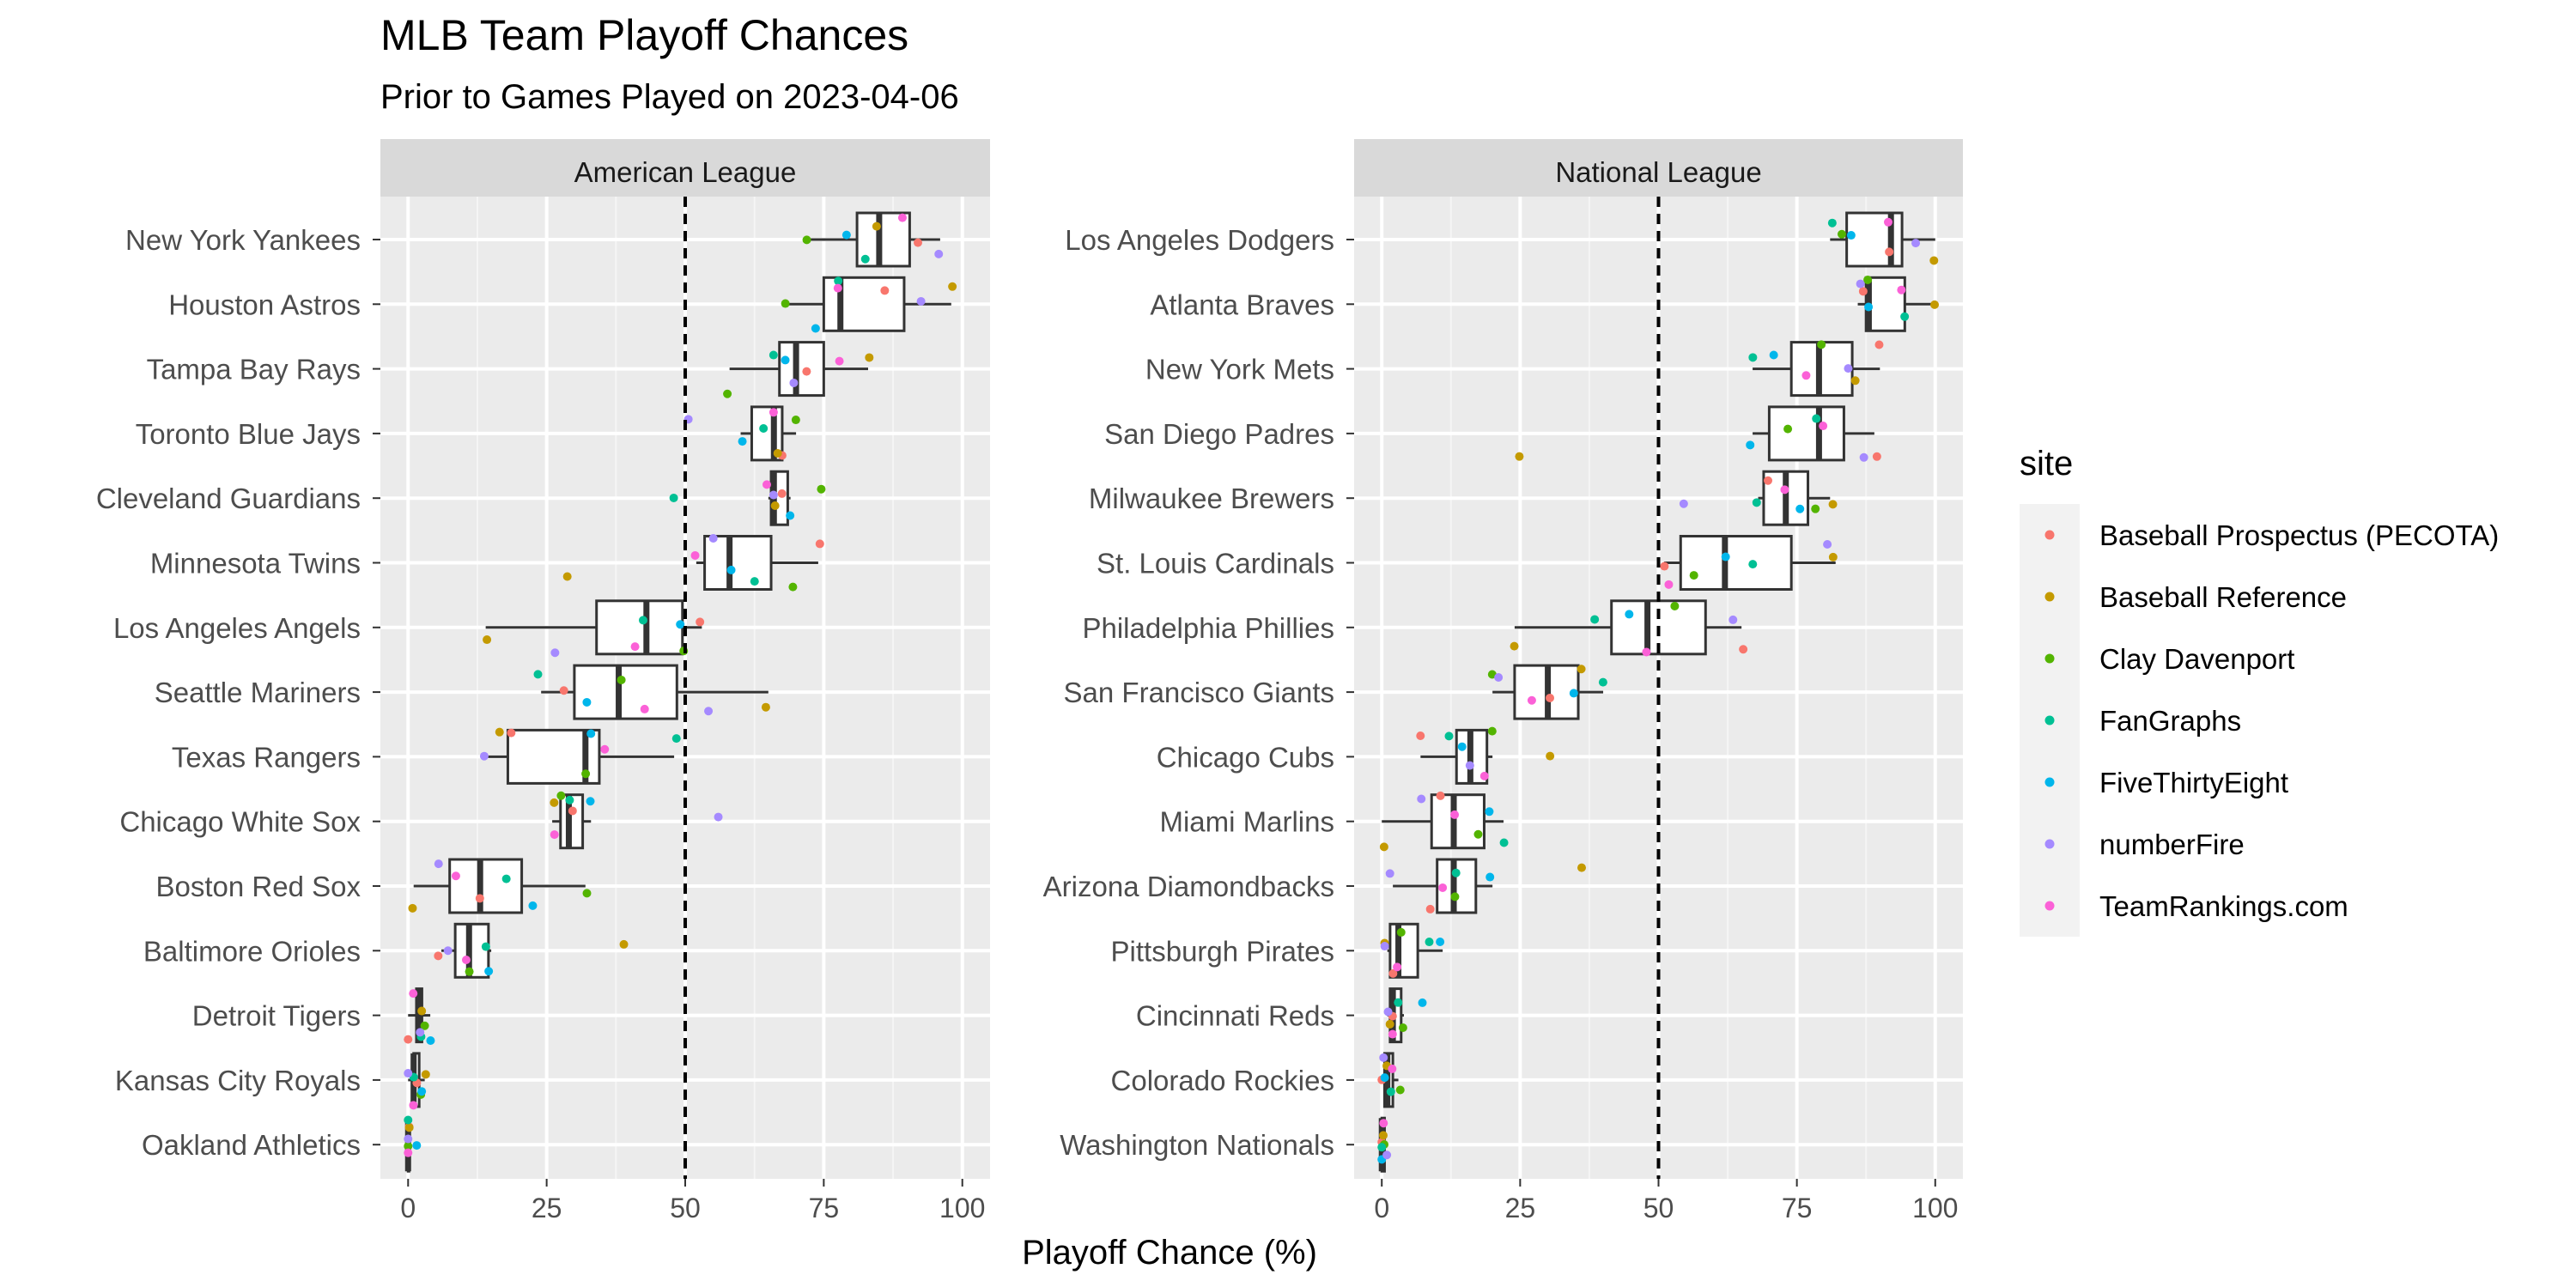  Describe the element at coordinates (777, 453) in the screenshot. I see `point-toronto-blue-jays-baseball-reference` at that location.